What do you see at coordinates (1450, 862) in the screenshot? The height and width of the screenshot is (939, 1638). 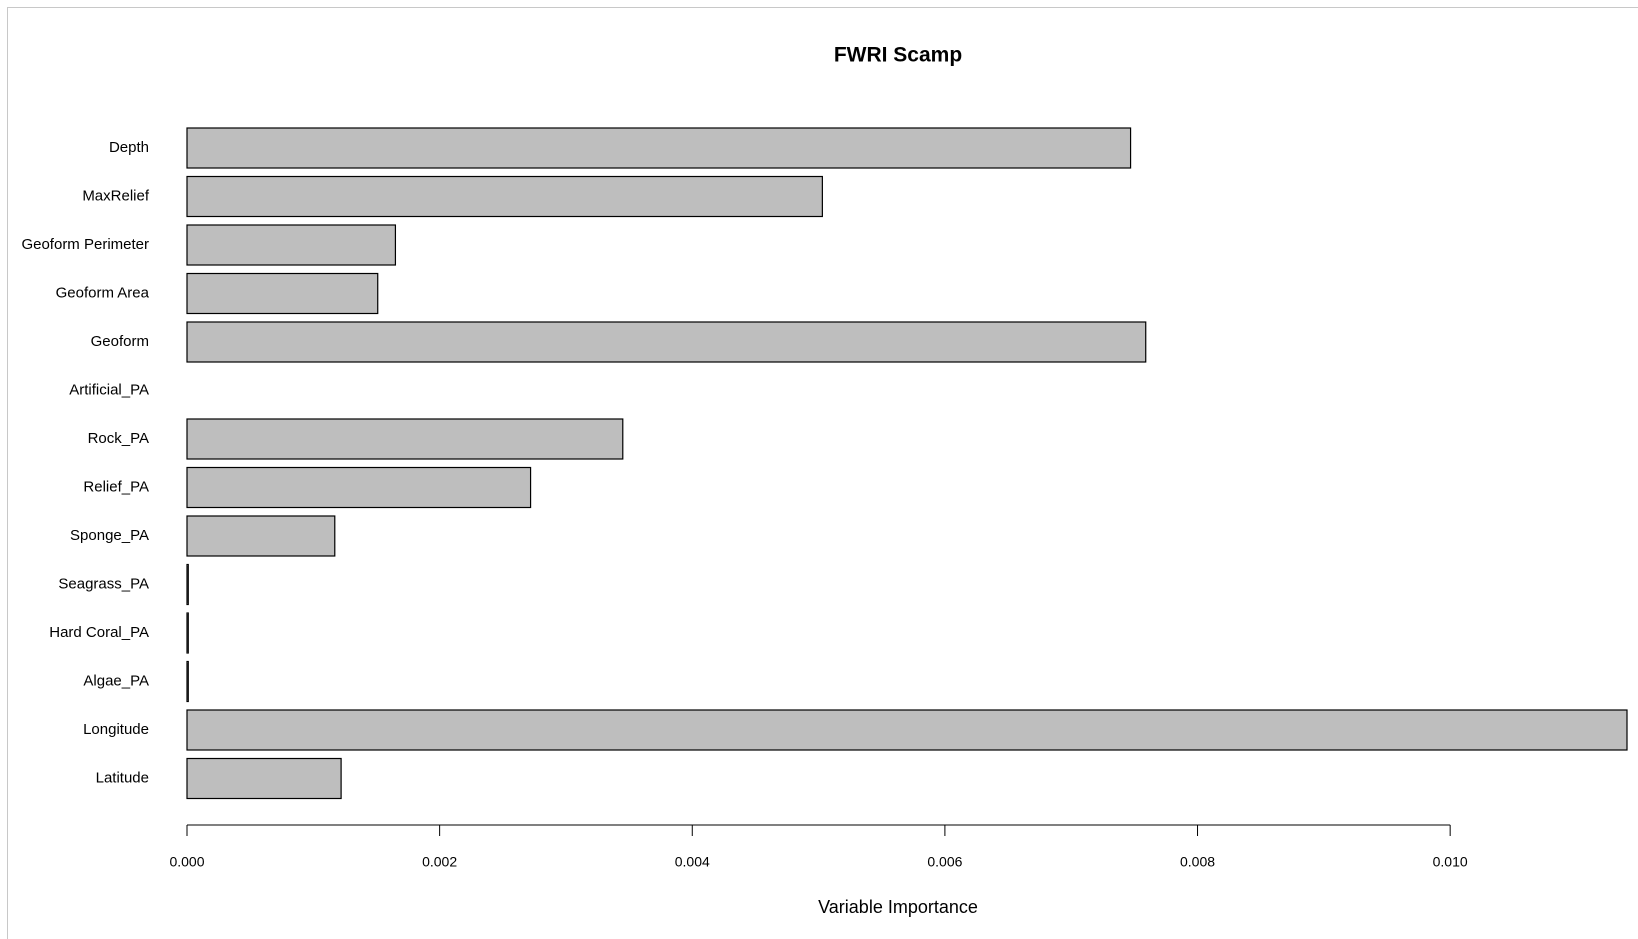 I see `x-tick-label: 0.010` at bounding box center [1450, 862].